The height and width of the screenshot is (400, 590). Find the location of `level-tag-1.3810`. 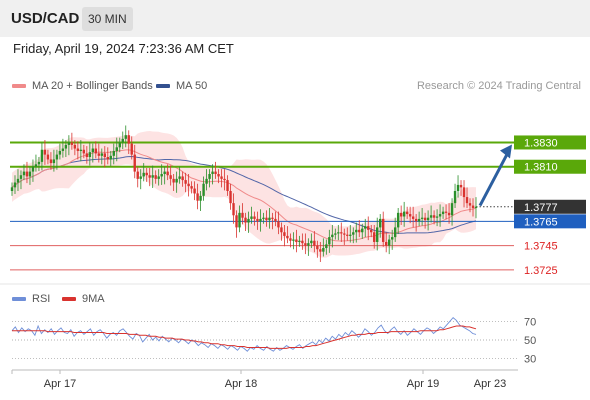

level-tag-1.3810 is located at coordinates (550, 166).